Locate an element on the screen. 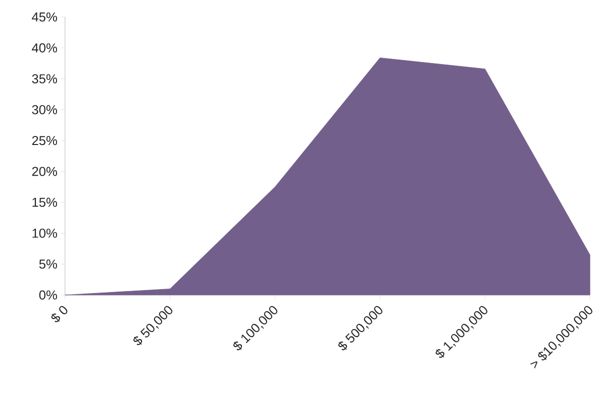  x-tick-label: $ 0 is located at coordinates (59, 314).